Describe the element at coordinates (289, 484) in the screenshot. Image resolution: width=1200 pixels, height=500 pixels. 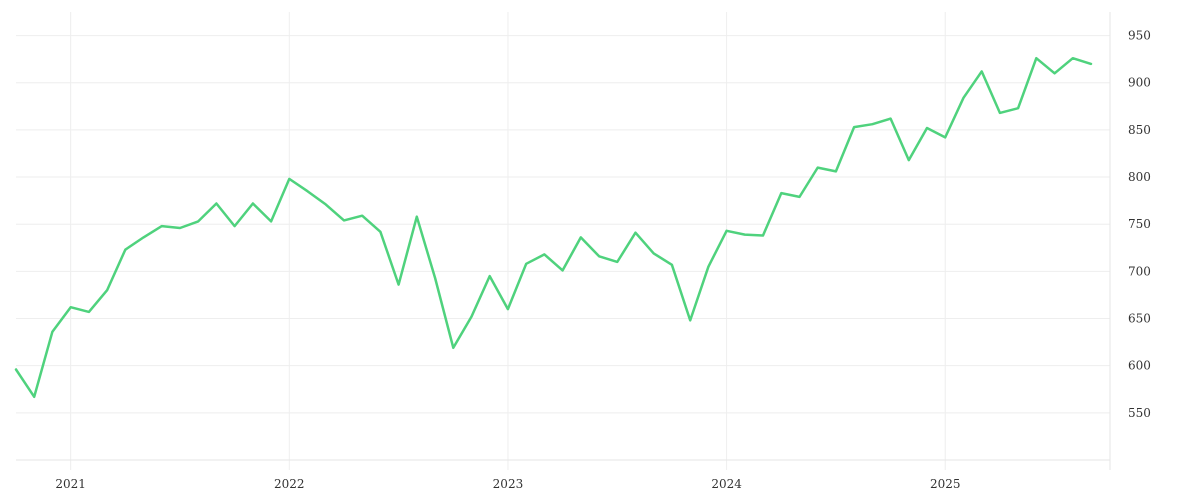
I see `x-tick-label: 2022` at that location.